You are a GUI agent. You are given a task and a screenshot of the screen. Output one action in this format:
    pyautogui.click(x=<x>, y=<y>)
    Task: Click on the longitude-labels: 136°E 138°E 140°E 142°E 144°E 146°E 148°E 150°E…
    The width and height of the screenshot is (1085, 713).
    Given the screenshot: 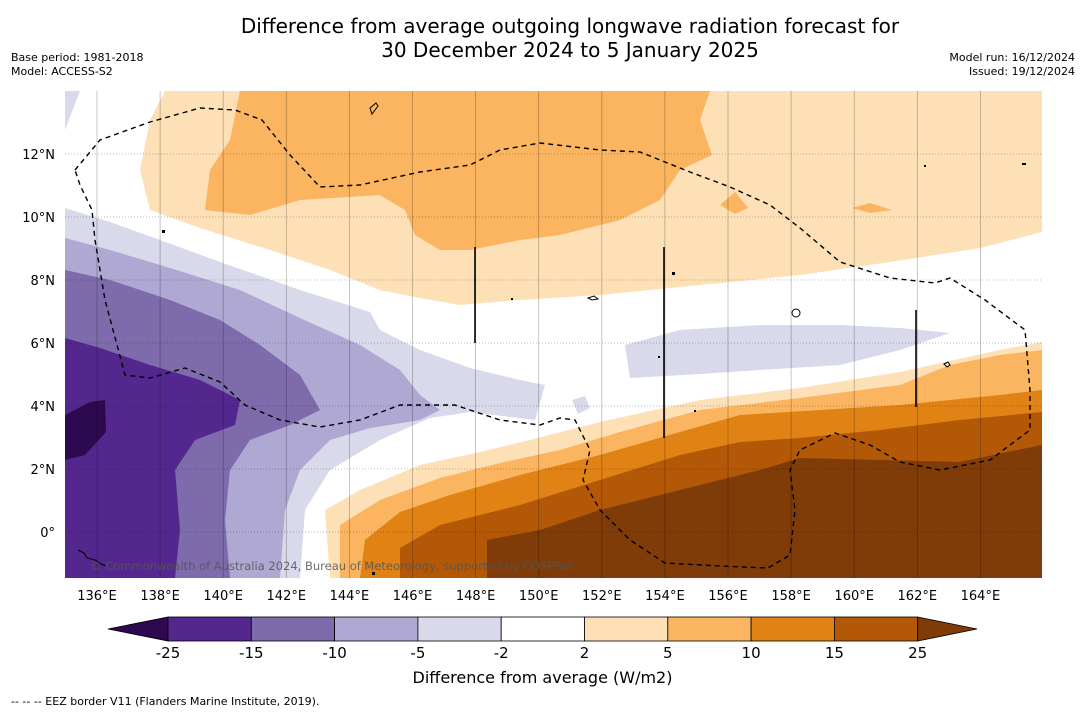 What is the action you would take?
    pyautogui.click(x=538, y=596)
    